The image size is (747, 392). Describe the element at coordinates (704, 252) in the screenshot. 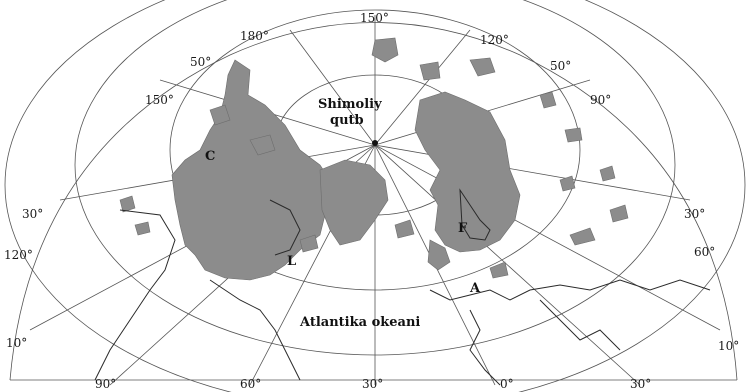

I see `meridian-label-right-60: 60°` at that location.